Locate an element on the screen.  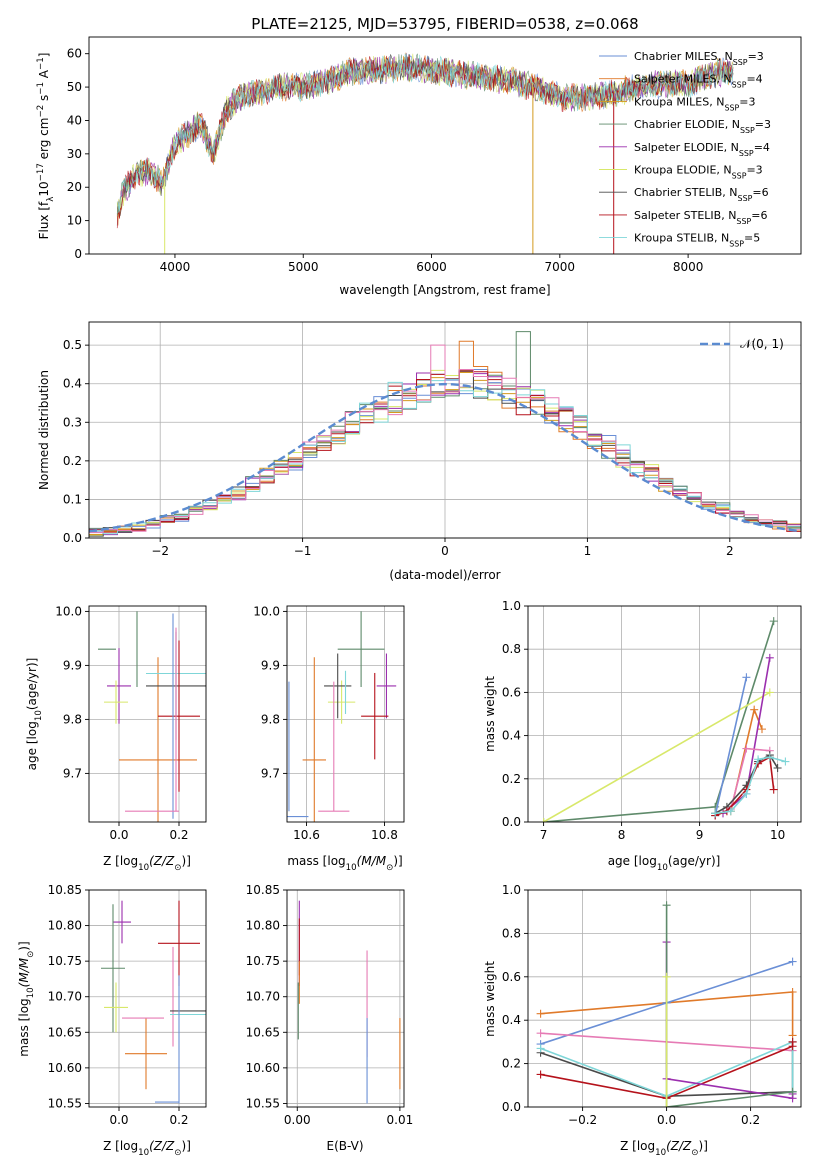
y-axis-label: Normed distribution is located at coordinates (44, 430).